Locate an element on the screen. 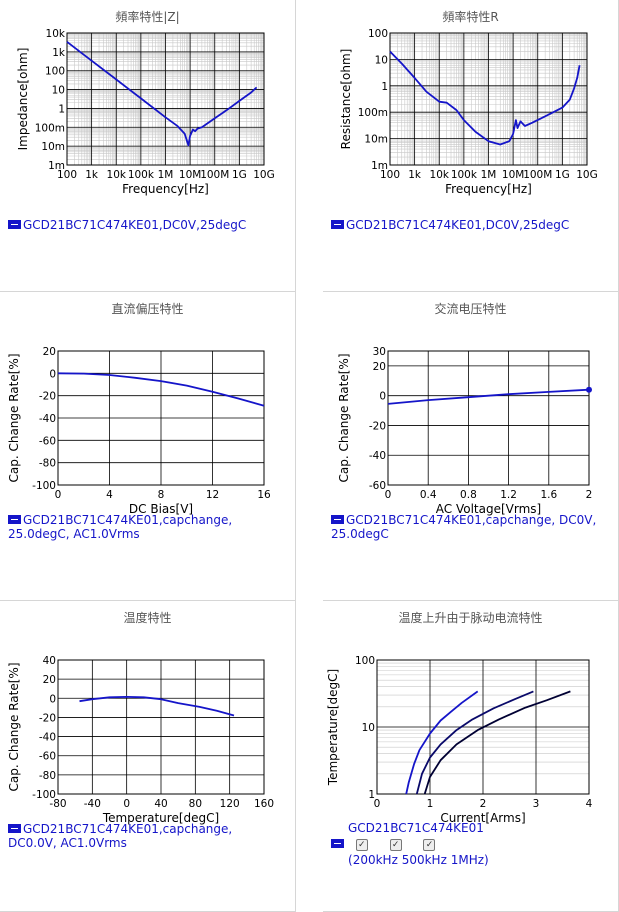 The height and width of the screenshot is (912, 619). x-tick-label: 1.6 is located at coordinates (548, 495).